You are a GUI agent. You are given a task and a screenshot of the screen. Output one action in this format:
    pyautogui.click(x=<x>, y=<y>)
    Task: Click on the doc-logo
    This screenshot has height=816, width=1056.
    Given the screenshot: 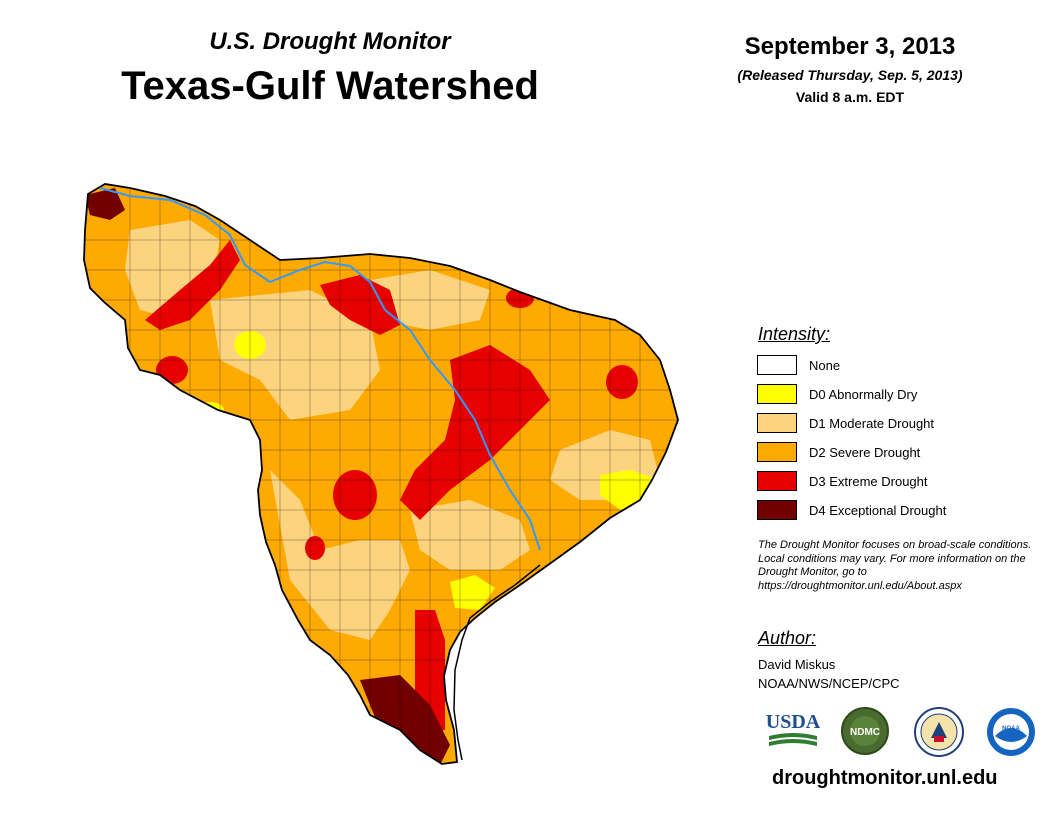 What is the action you would take?
    pyautogui.click(x=939, y=732)
    